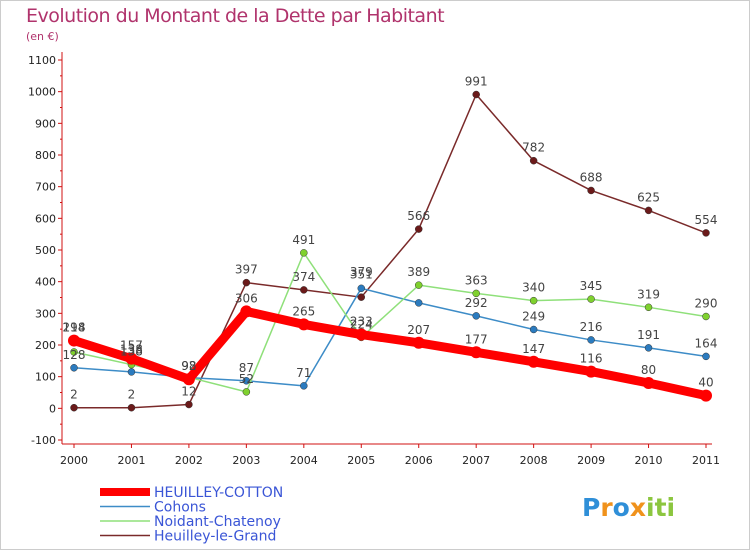 This screenshot has width=750, height=550. What do you see at coordinates (45, 123) in the screenshot?
I see `y-tick-label: 900` at bounding box center [45, 123].